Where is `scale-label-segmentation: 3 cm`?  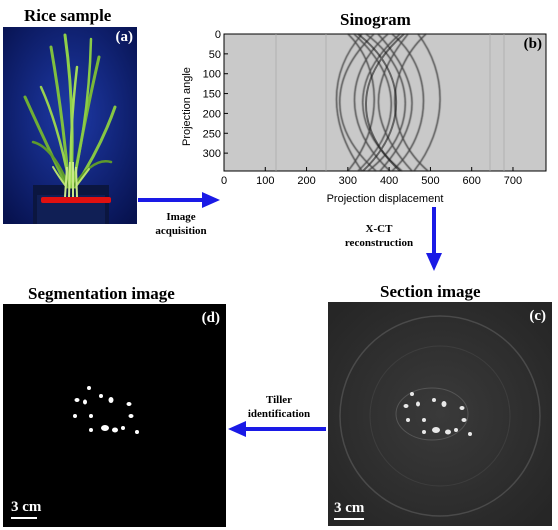 scale-label-segmentation: 3 cm is located at coordinates (26, 507).